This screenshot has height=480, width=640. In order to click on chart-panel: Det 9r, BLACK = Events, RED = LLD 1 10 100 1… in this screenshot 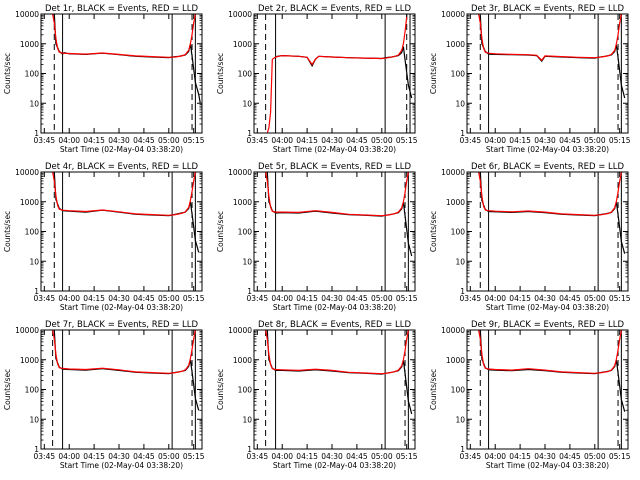, I will do `click(530, 395)`.